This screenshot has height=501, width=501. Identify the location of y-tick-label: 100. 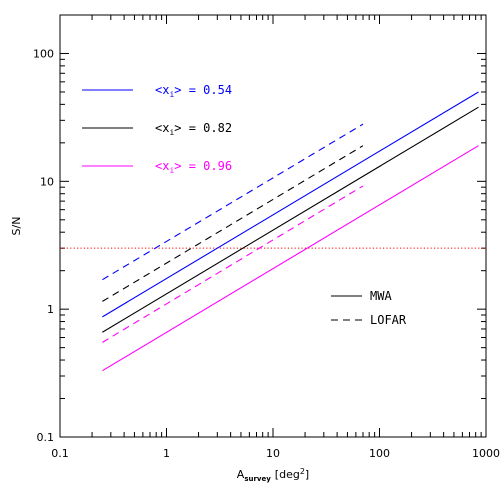
(43, 53).